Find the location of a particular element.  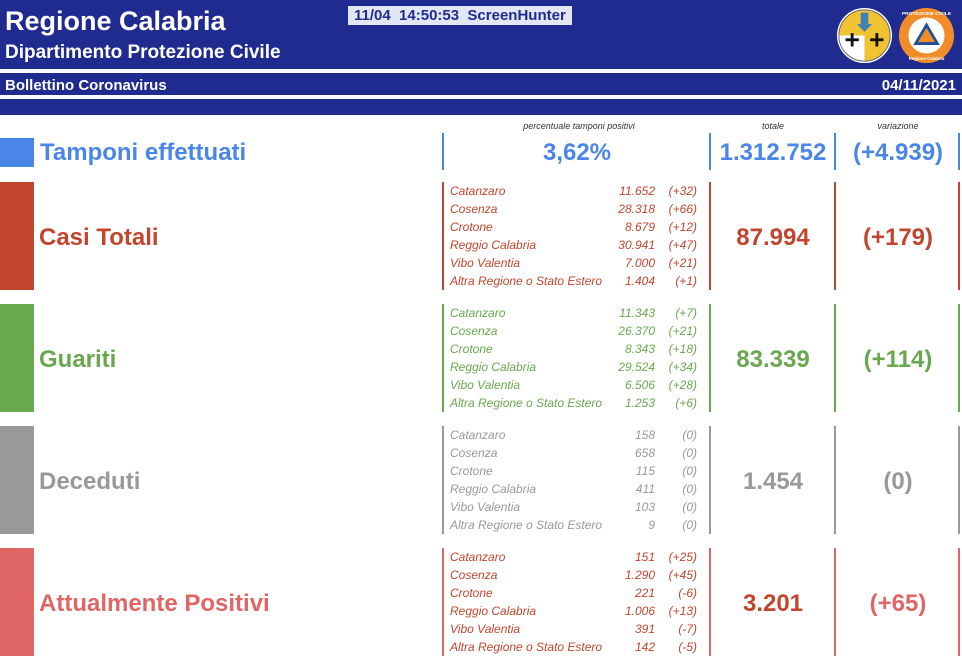

positivi-total: 3.201 is located at coordinates (773, 603).